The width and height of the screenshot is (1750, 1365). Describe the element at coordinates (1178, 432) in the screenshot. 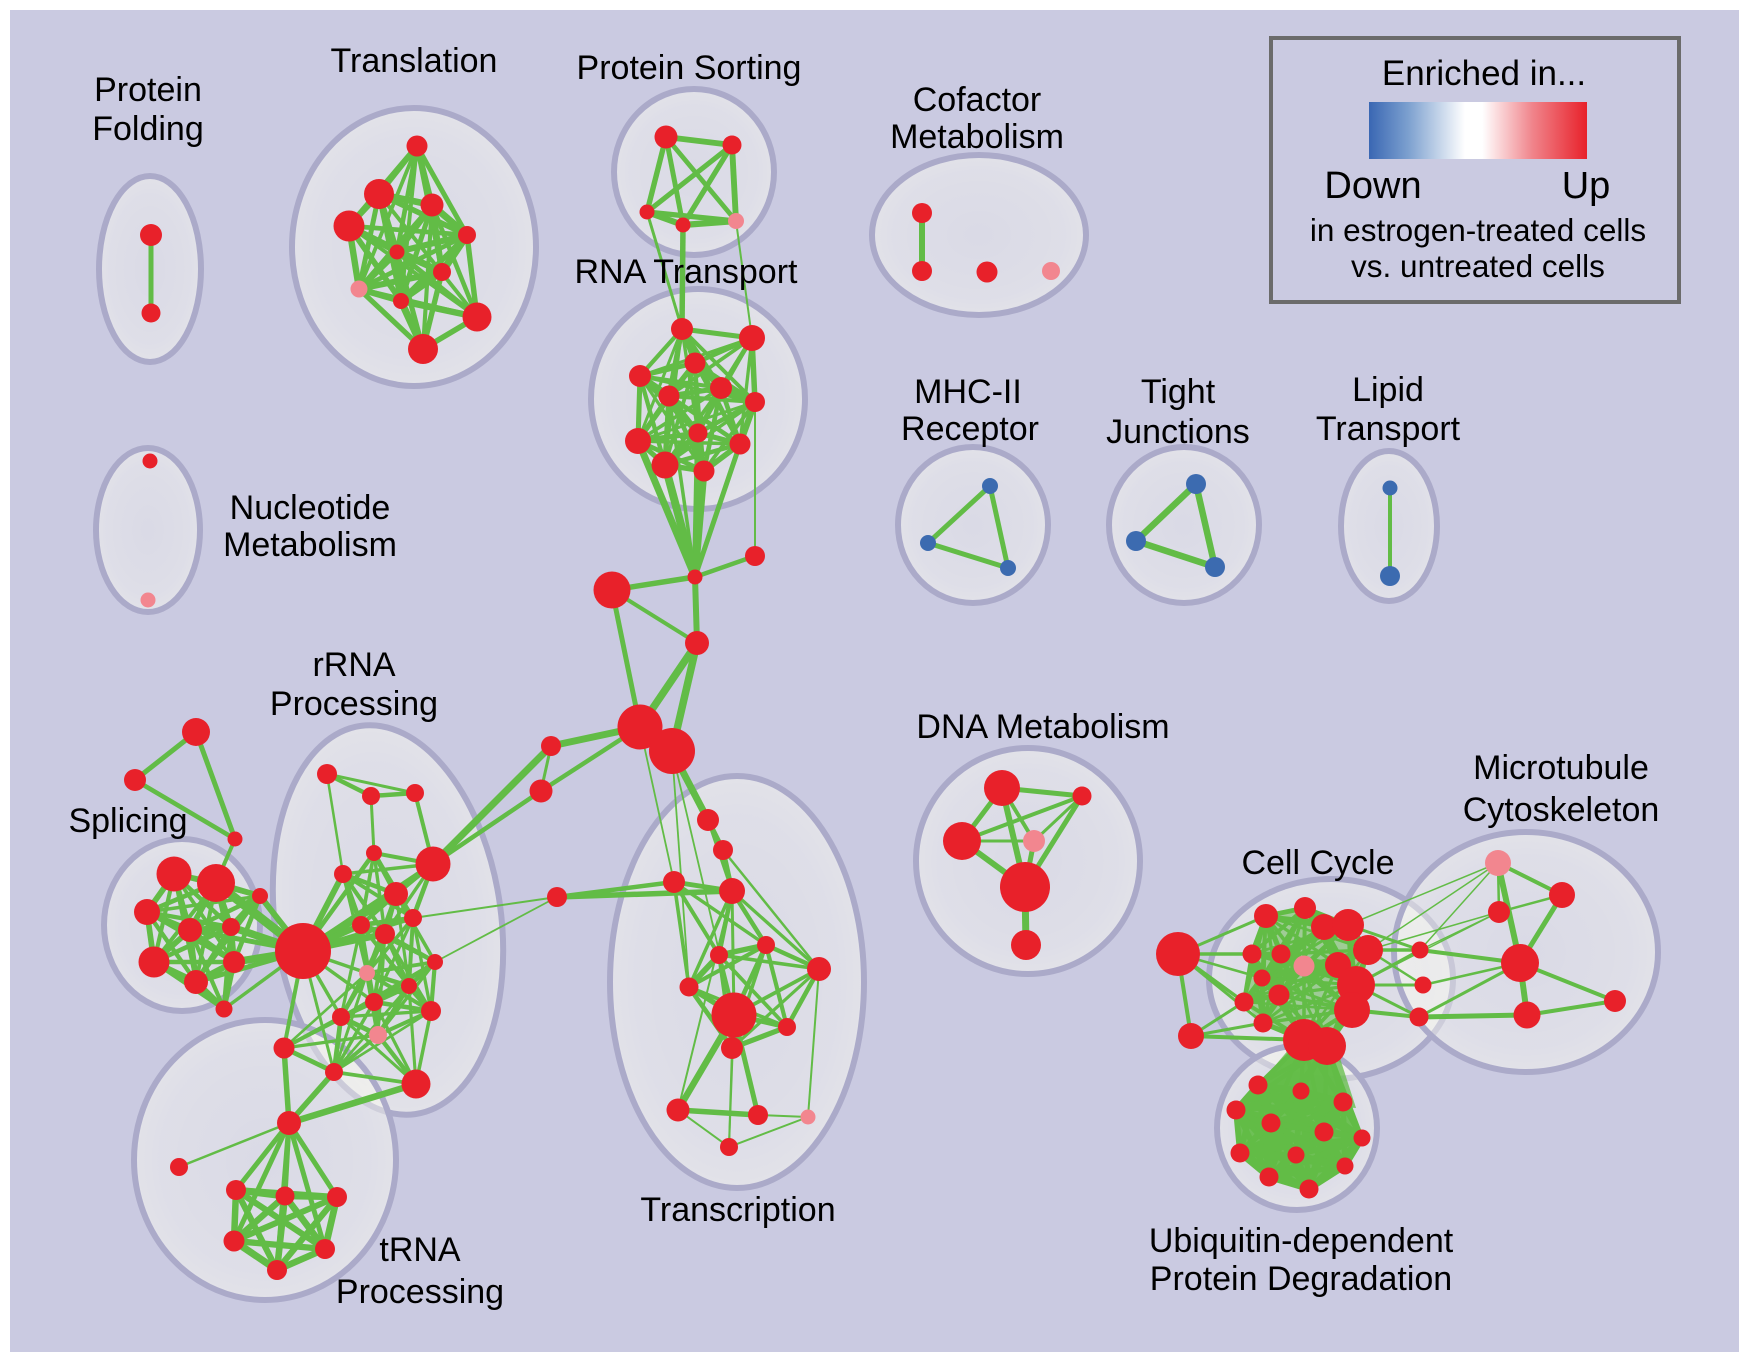

I see `svg-text: Junctions` at that location.